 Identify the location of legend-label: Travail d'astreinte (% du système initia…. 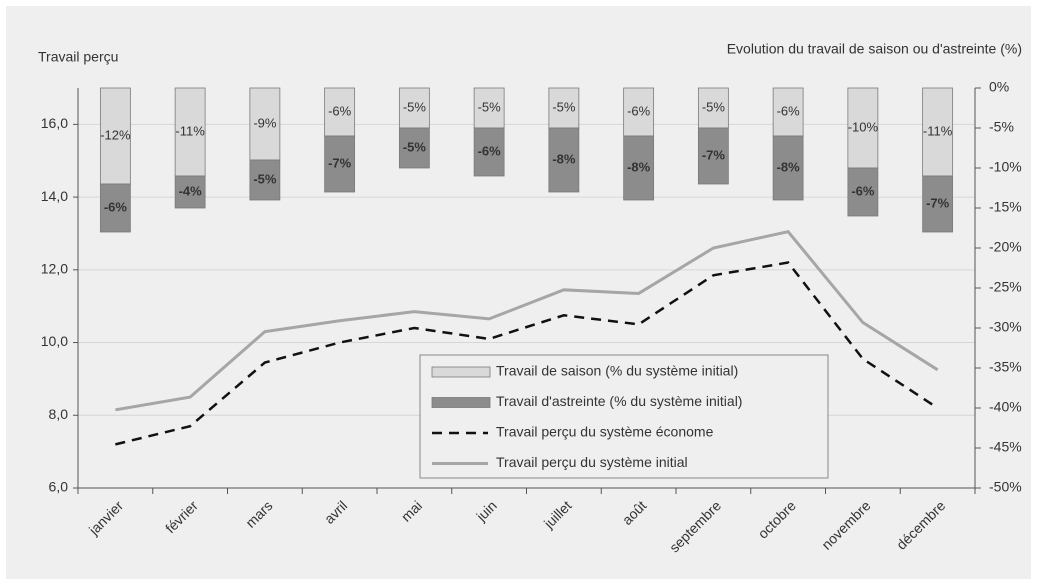
(619, 401).